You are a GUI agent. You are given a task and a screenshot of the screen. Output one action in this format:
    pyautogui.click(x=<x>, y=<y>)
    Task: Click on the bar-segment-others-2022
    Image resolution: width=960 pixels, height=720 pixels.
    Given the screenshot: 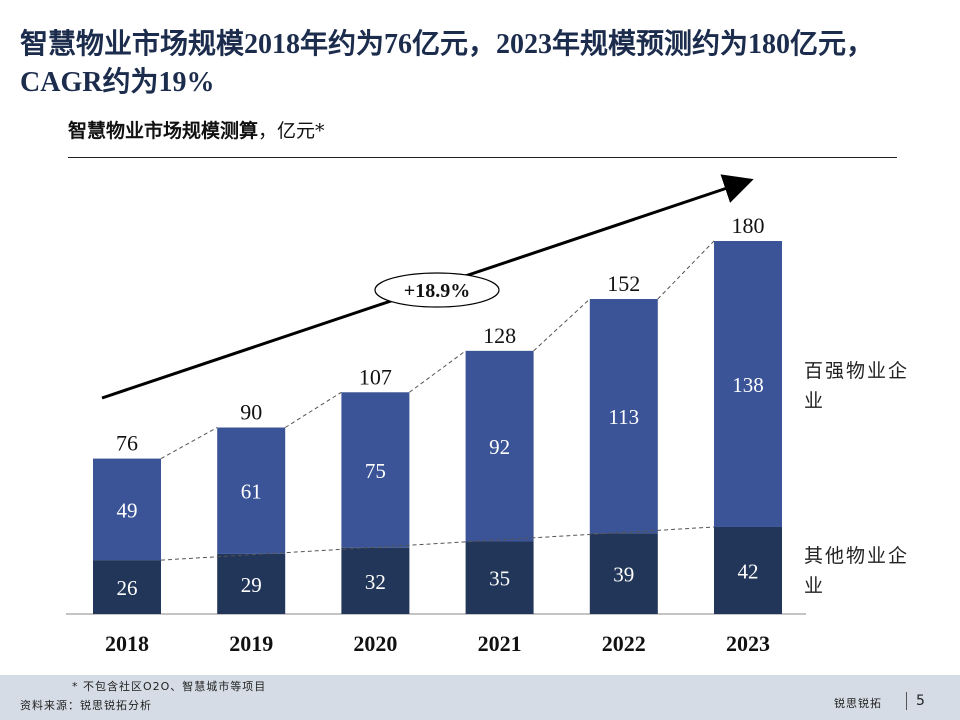 What is the action you would take?
    pyautogui.click(x=623, y=573)
    